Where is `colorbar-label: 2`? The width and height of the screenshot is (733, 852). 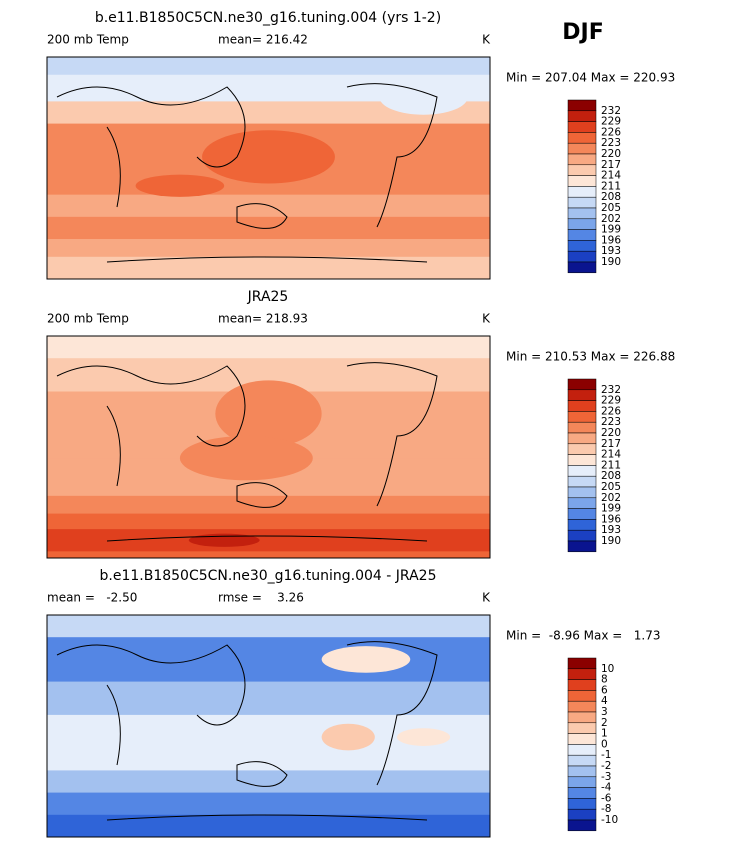
colorbar-label: 2 is located at coordinates (604, 723).